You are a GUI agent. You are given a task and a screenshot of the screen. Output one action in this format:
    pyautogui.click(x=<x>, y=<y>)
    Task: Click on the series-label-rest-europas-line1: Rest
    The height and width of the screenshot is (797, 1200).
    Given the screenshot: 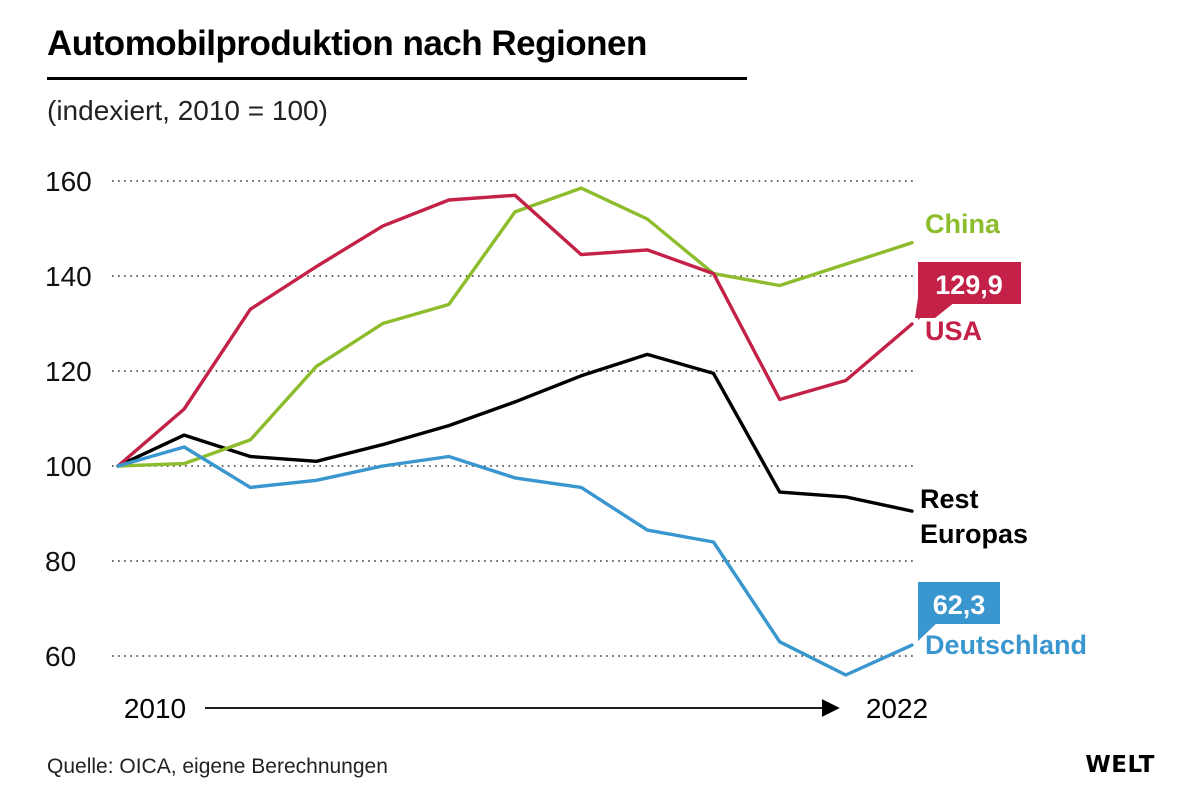 What is the action you would take?
    pyautogui.click(x=949, y=499)
    